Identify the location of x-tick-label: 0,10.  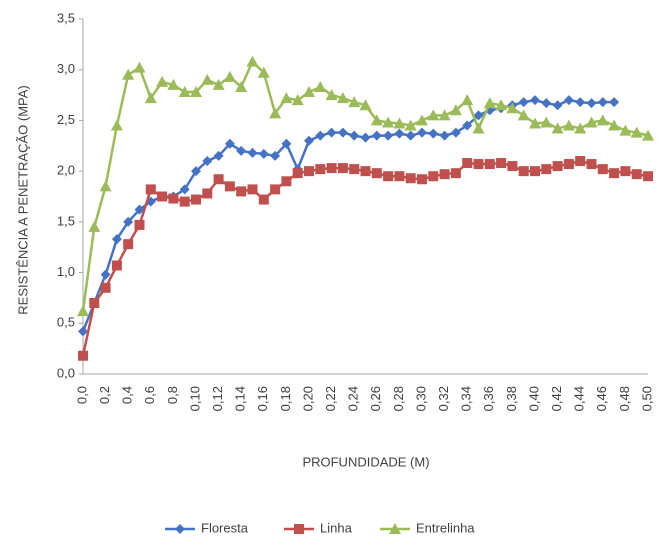
(194, 398).